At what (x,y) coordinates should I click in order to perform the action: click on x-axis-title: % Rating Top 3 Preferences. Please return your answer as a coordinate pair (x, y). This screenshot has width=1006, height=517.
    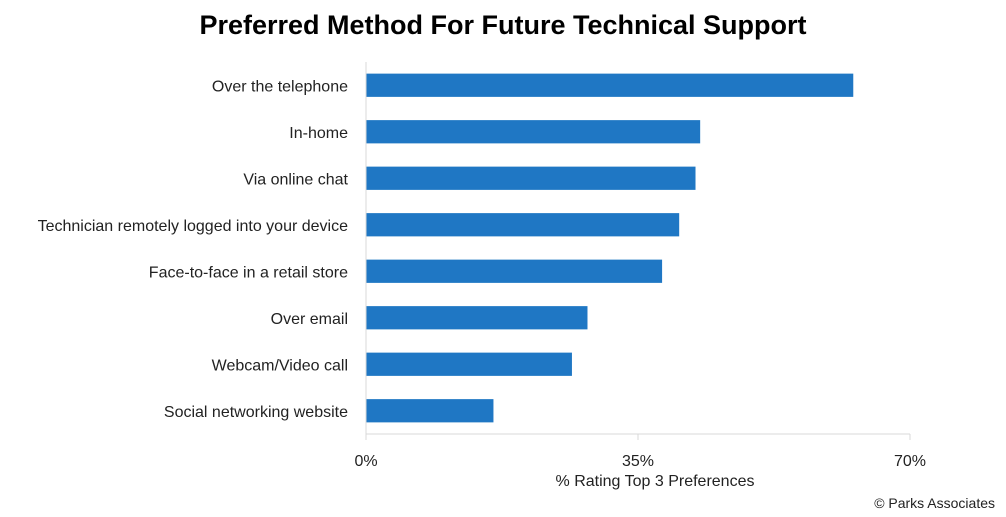
    Looking at the image, I should click on (655, 481).